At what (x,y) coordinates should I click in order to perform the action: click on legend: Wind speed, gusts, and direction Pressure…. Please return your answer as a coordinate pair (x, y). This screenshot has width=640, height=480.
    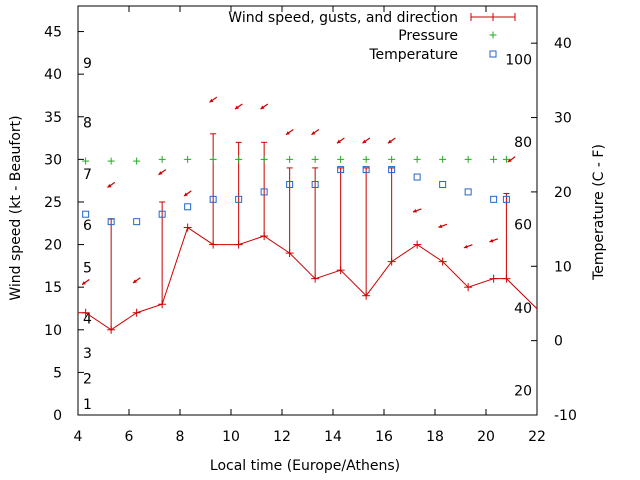
    Looking at the image, I should click on (372, 36).